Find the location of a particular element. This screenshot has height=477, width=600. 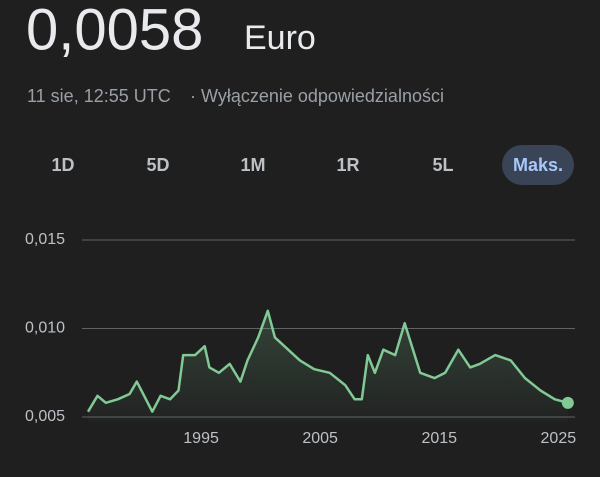

last-point is located at coordinates (567, 402).